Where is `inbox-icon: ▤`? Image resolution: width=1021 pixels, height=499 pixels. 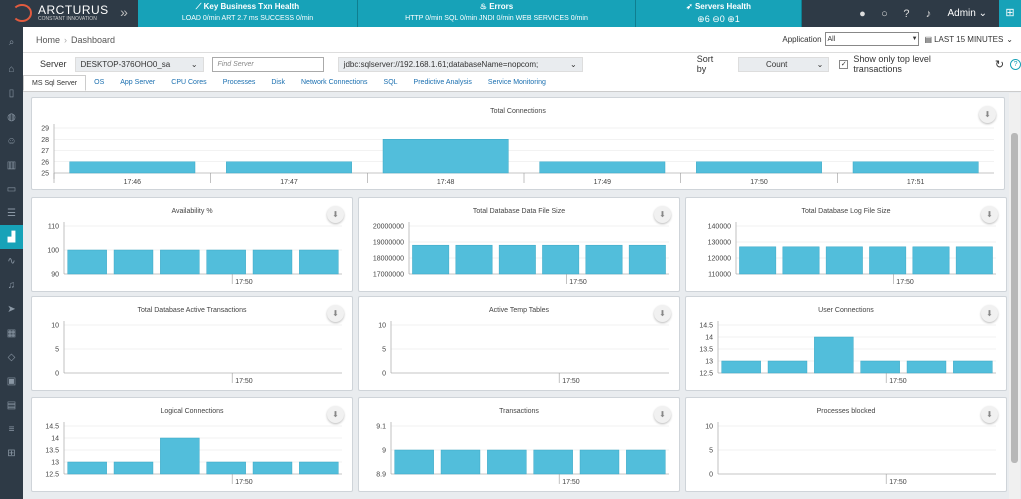
inbox-icon: ▤ is located at coordinates (11, 405).